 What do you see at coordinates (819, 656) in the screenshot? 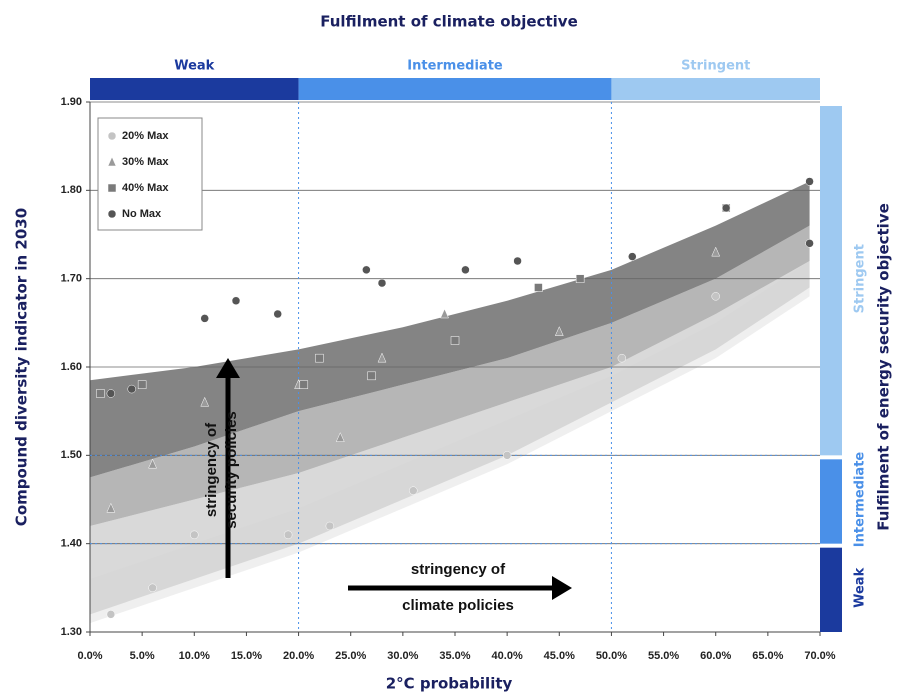
I see `x-tick-label: 70.0%` at bounding box center [819, 656].